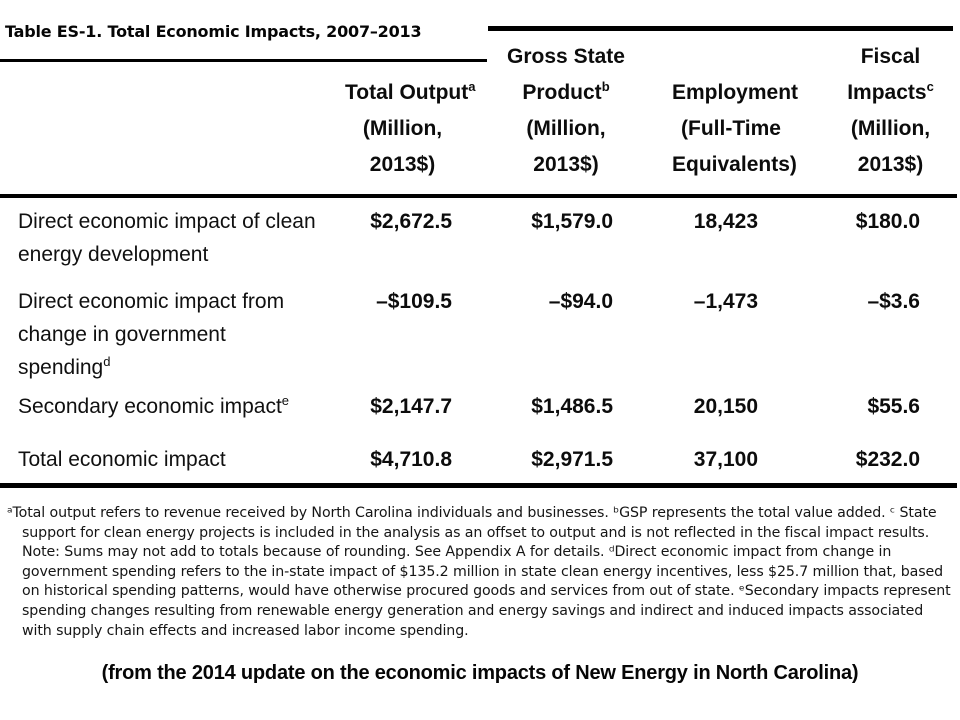 This screenshot has height=720, width=960. I want to click on label-line: spendingd, so click(181, 367).